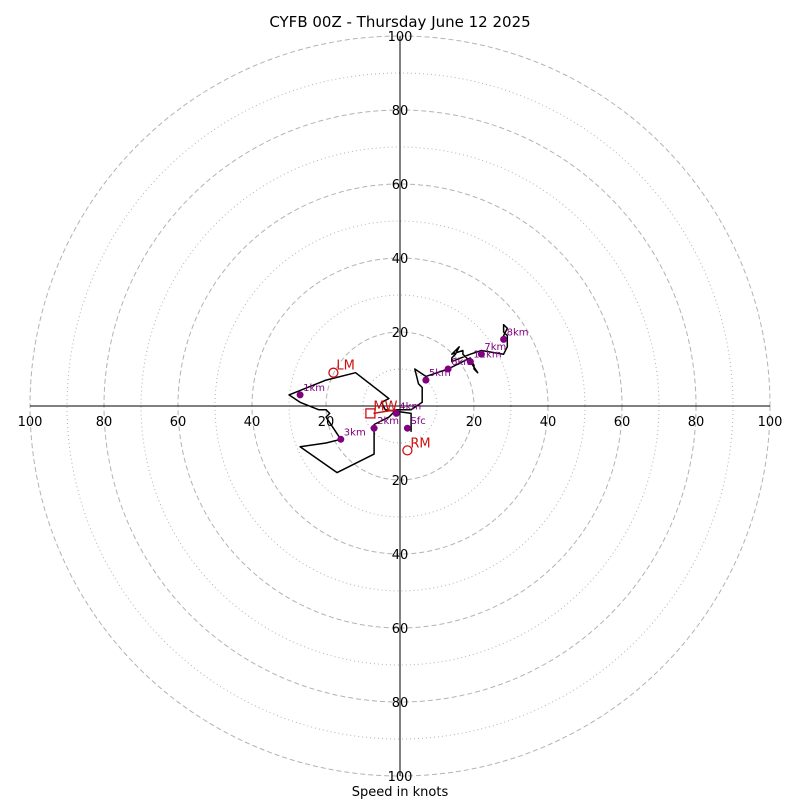 The width and height of the screenshot is (800, 800). I want to click on height-label: 7km, so click(495, 347).